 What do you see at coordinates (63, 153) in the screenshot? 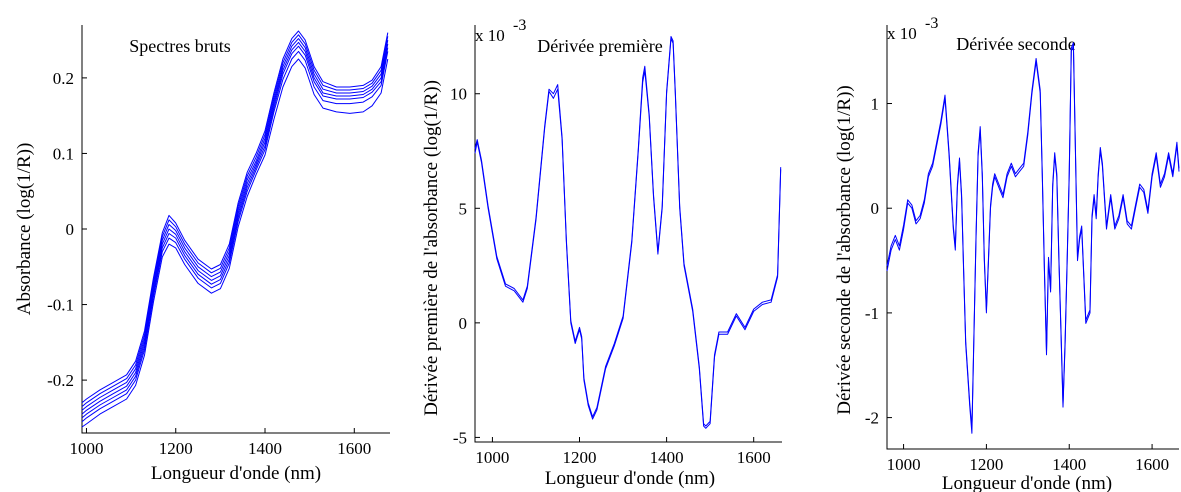
I see `y-tick-label: 0.1` at bounding box center [63, 153].